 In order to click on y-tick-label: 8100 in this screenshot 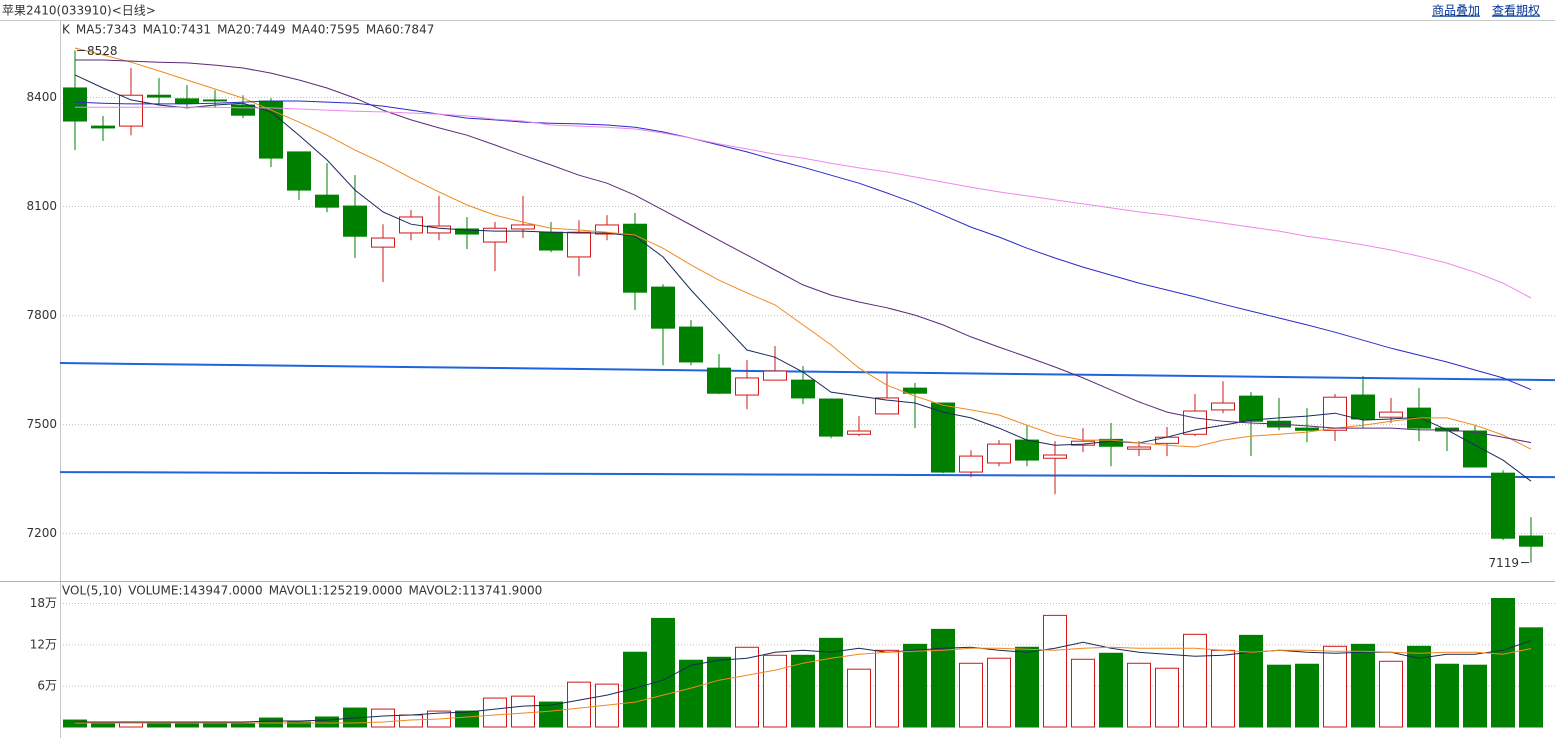, I will do `click(41, 206)`.